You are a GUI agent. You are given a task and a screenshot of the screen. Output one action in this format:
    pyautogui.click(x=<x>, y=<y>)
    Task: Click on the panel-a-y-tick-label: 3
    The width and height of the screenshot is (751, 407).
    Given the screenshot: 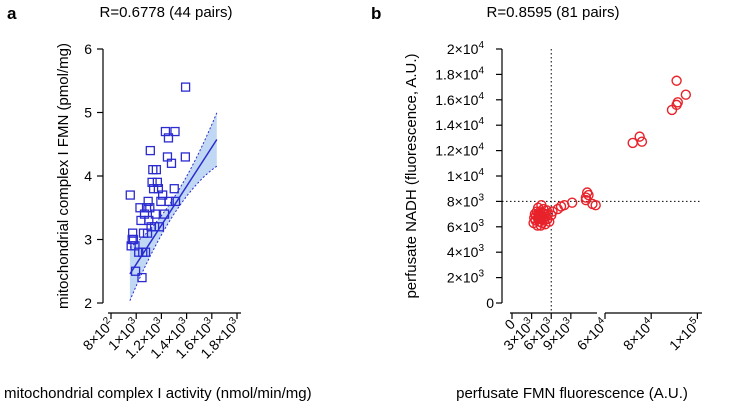 What is the action you would take?
    pyautogui.click(x=88, y=240)
    